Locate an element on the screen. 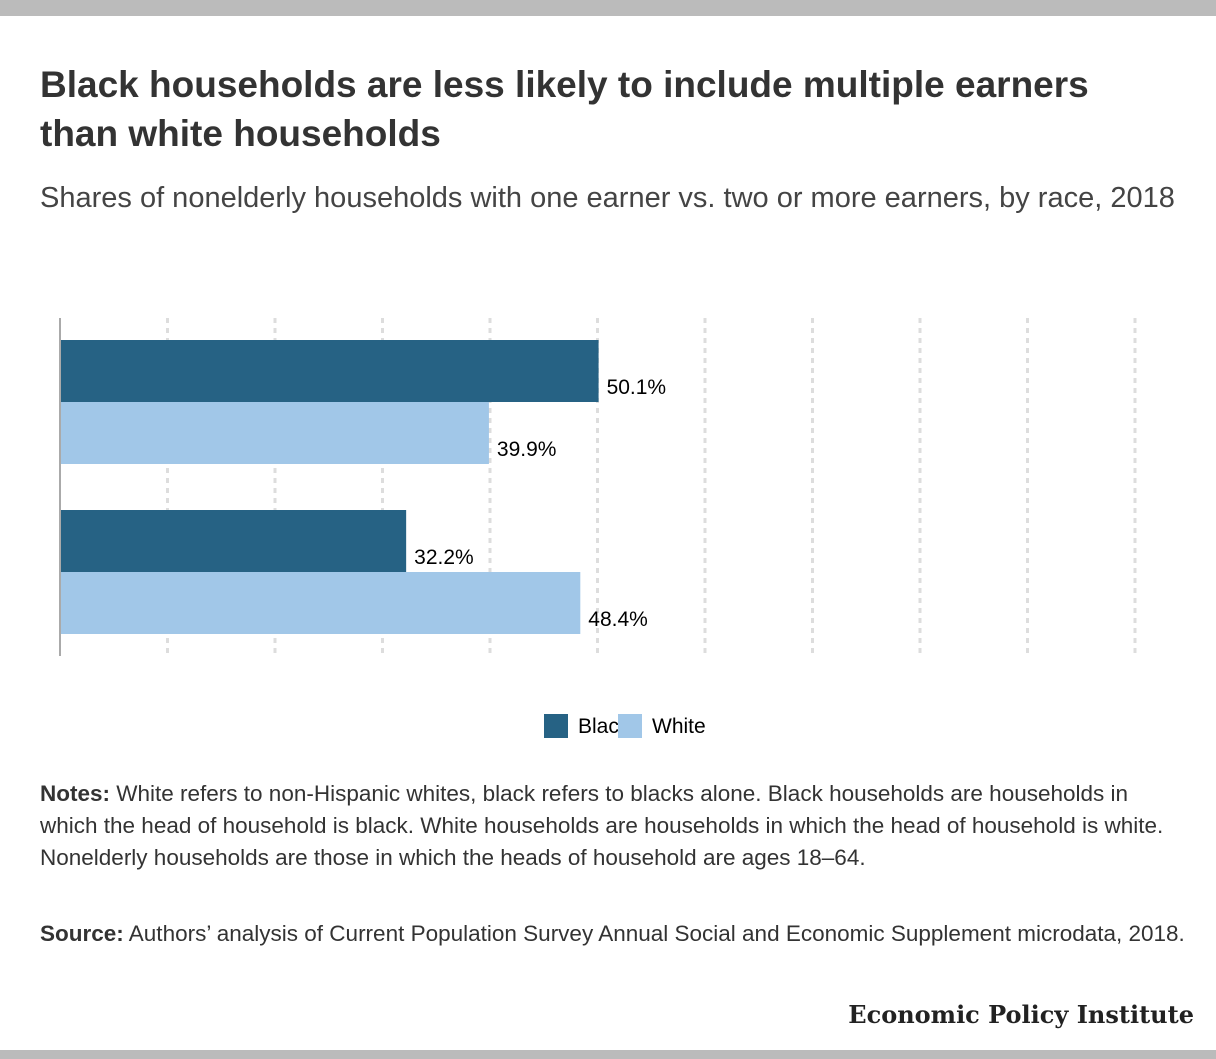 The image size is (1216, 1059). bottom-border is located at coordinates (608, 1054).